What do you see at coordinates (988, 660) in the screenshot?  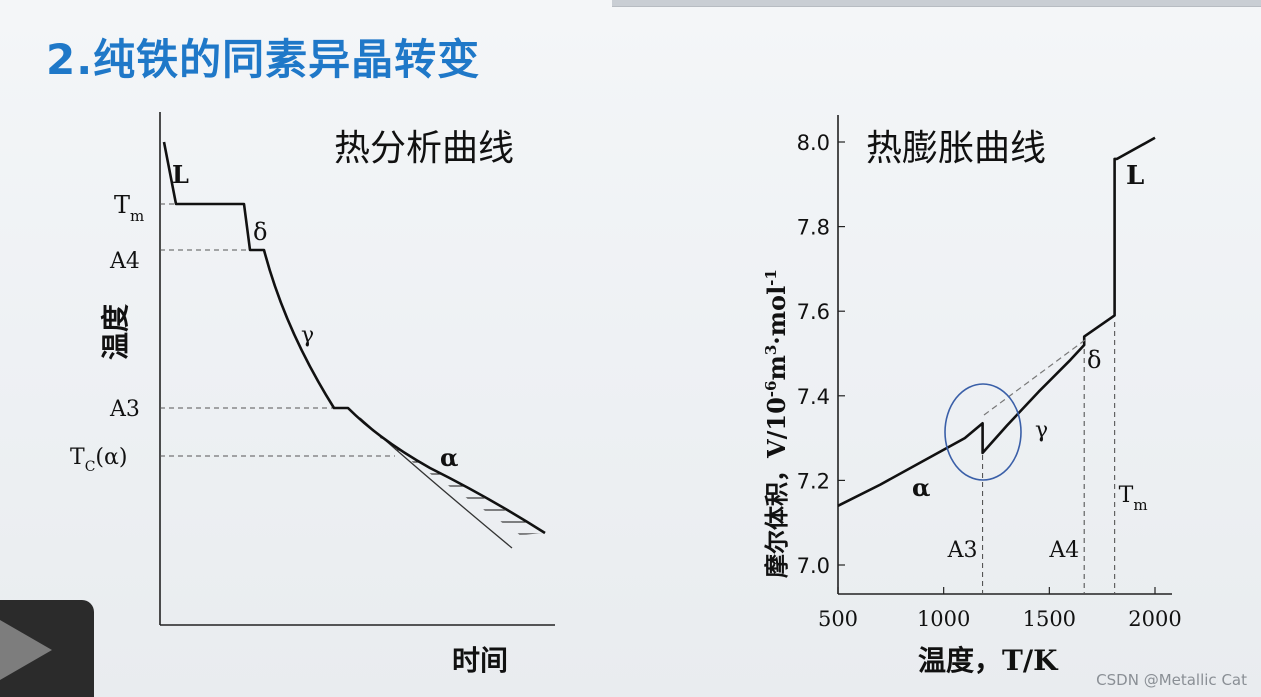 I see `right-x-label: 温度，T/K` at bounding box center [988, 660].